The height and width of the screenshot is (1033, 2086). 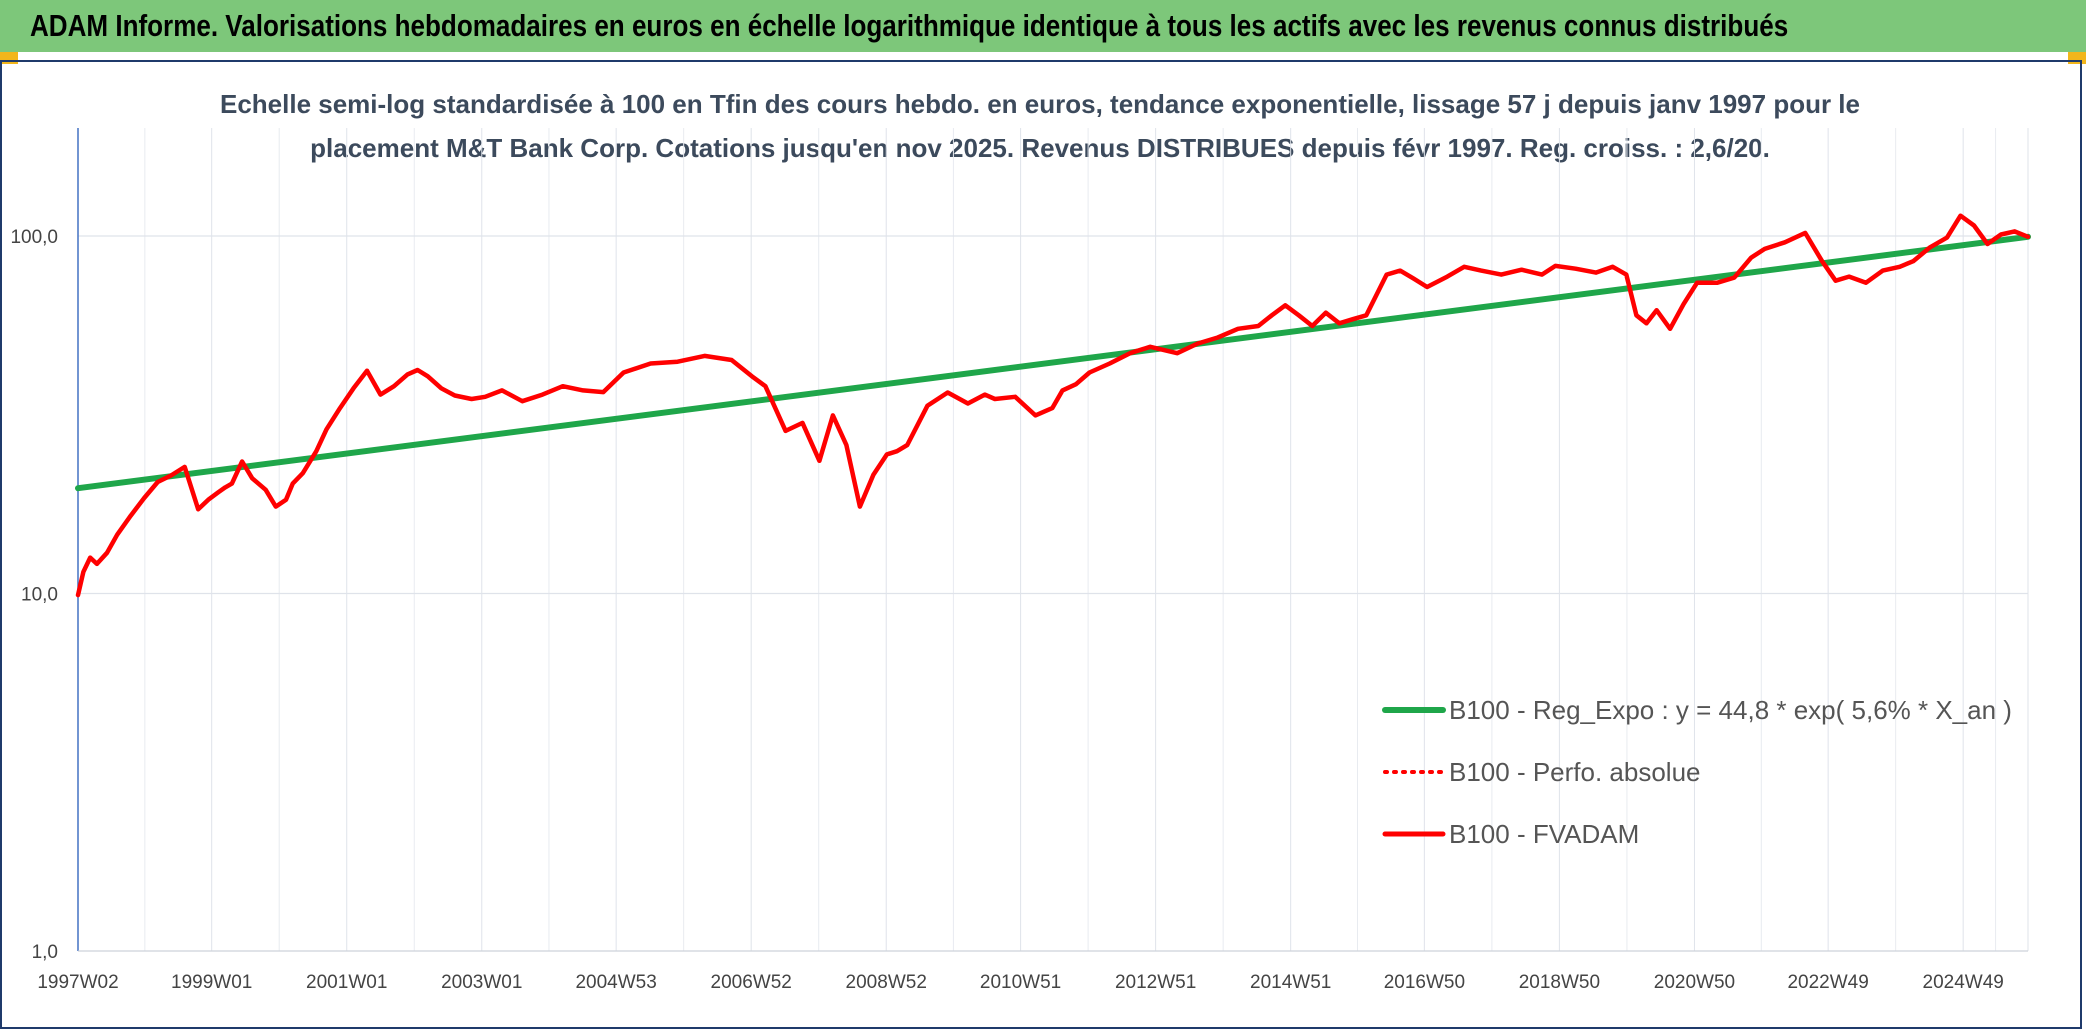 What do you see at coordinates (1424, 982) in the screenshot?
I see `x-tick-label: 2016W50` at bounding box center [1424, 982].